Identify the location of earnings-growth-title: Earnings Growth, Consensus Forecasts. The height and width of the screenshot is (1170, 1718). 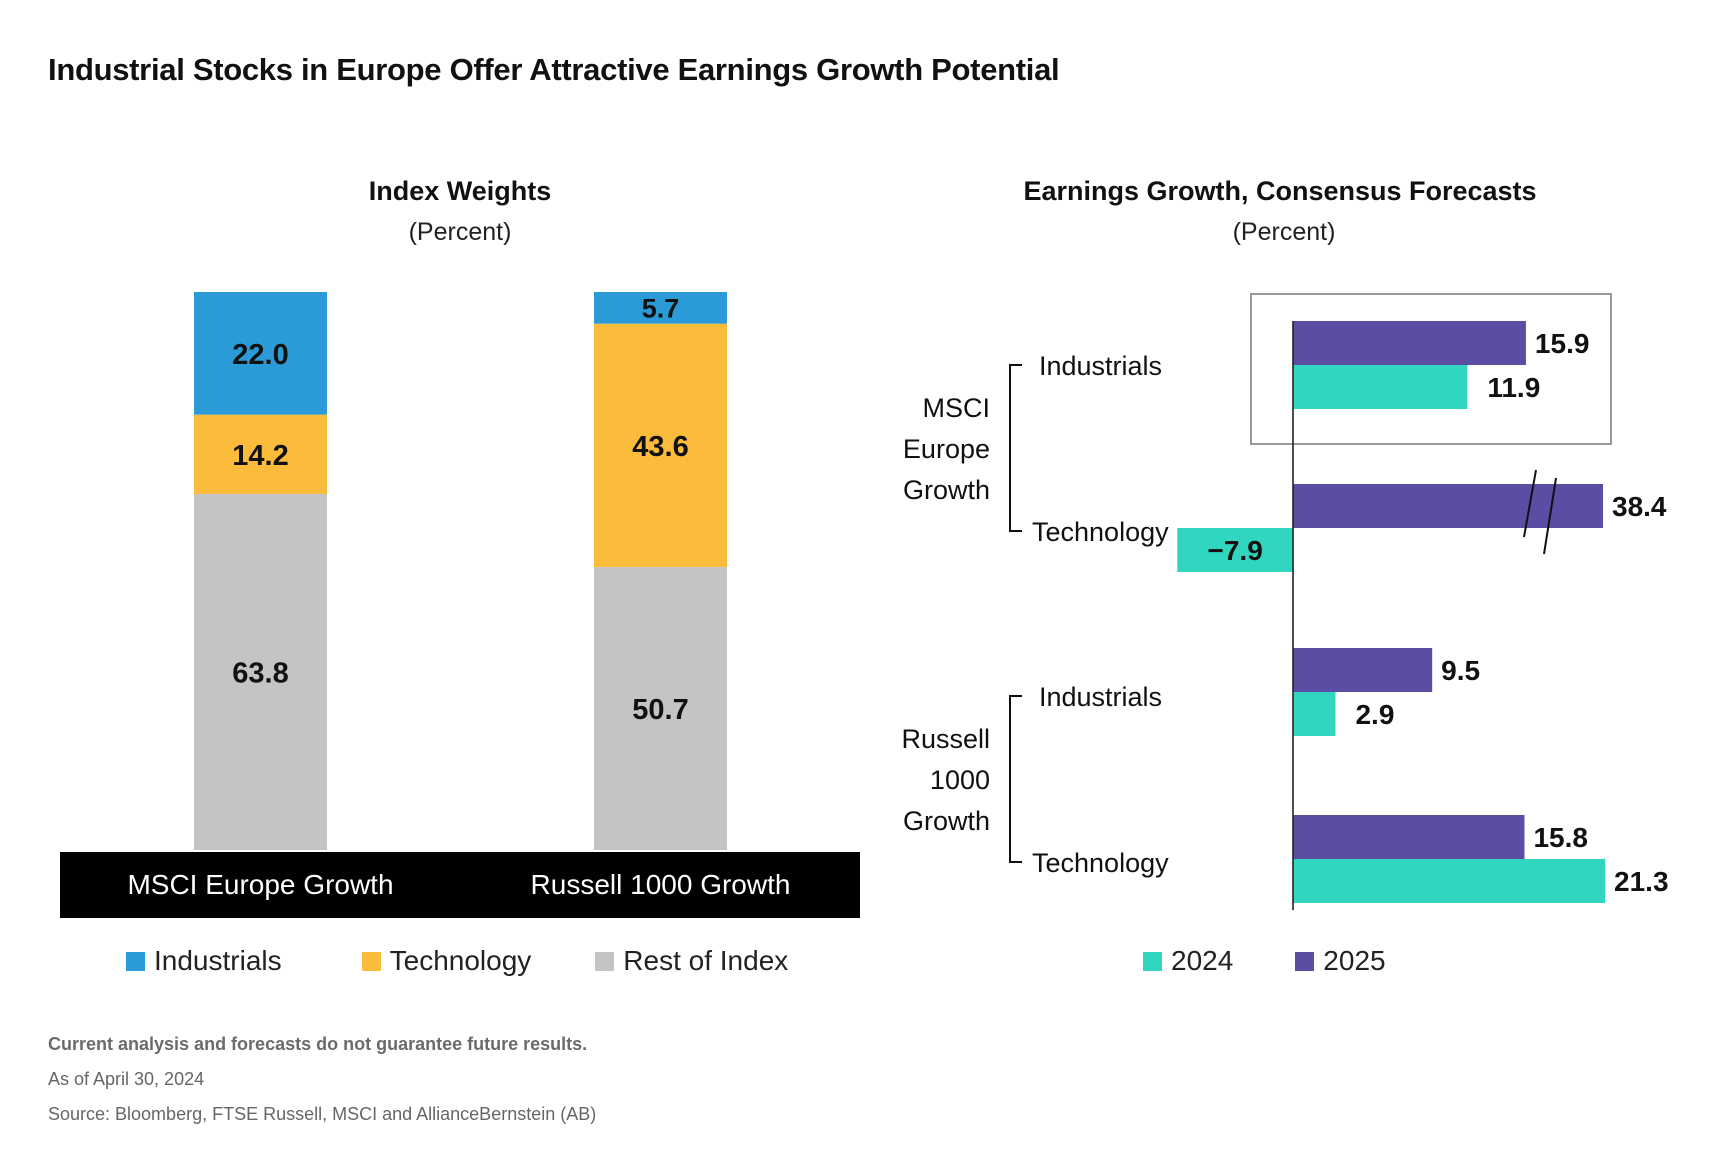
(1280, 191).